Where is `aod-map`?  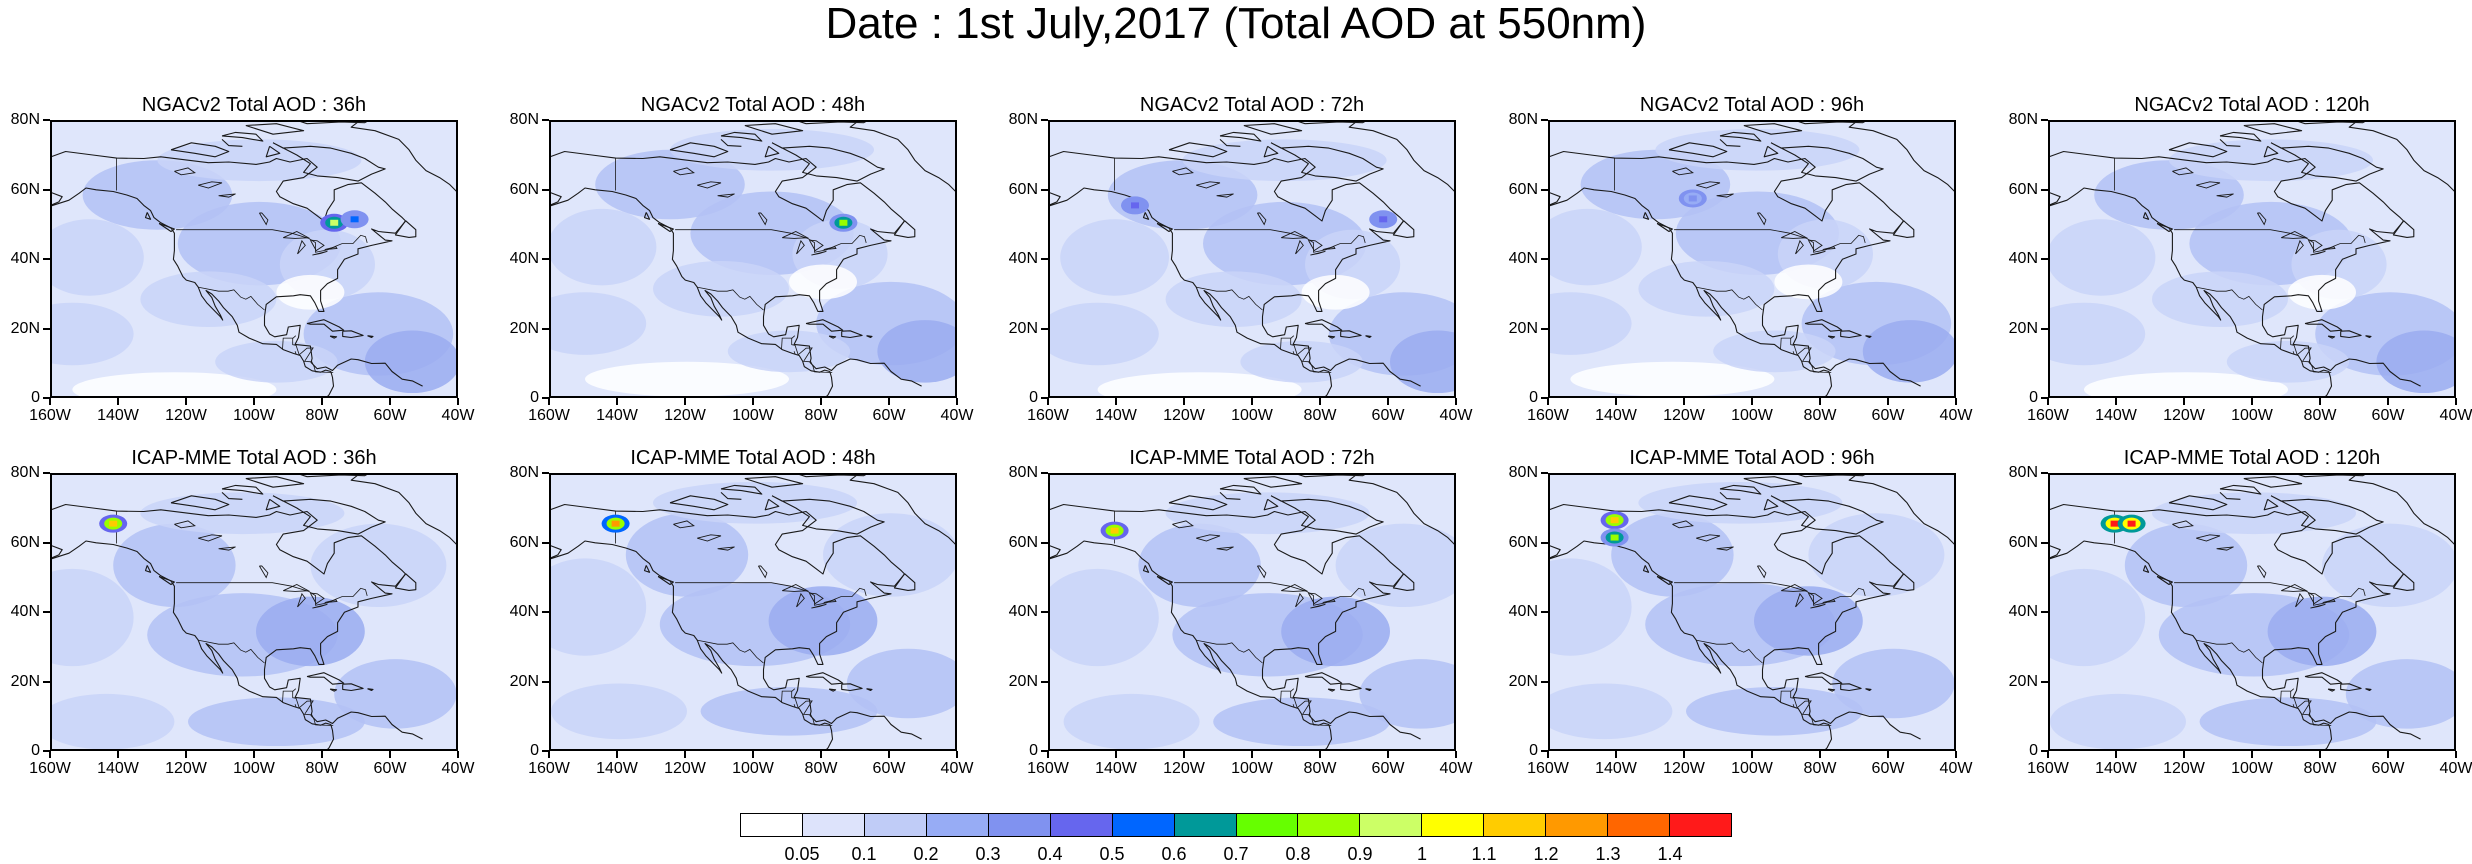 aod-map is located at coordinates (753, 259).